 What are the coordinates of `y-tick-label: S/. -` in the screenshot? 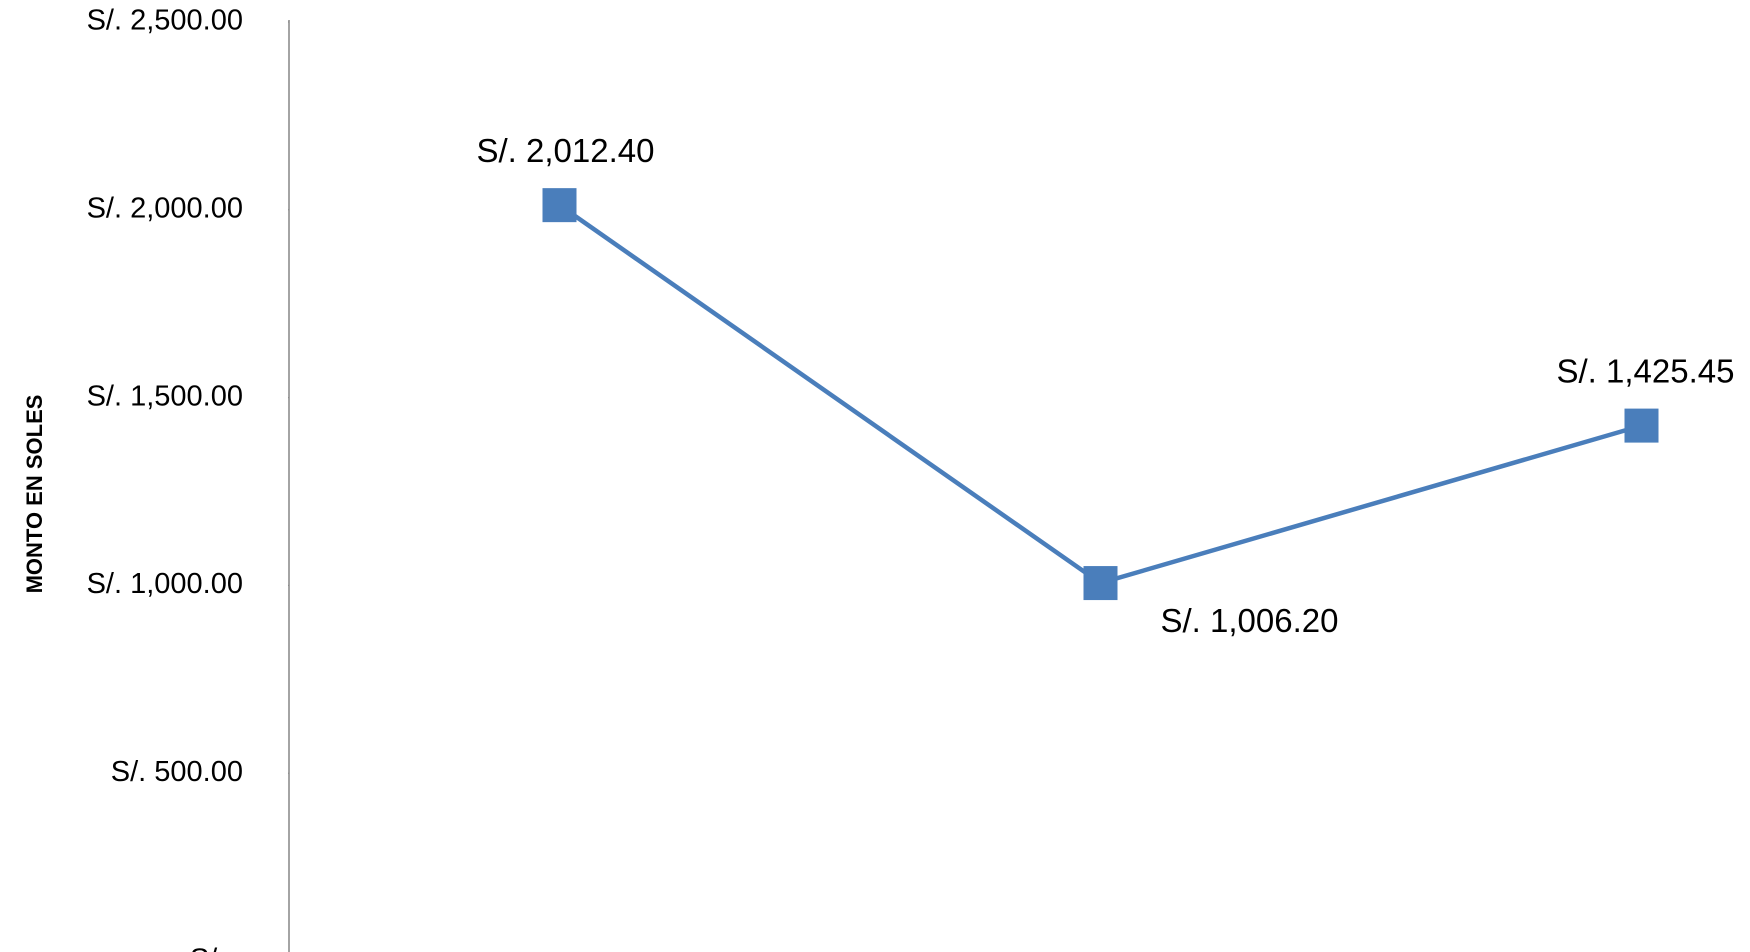 It's located at (216, 948).